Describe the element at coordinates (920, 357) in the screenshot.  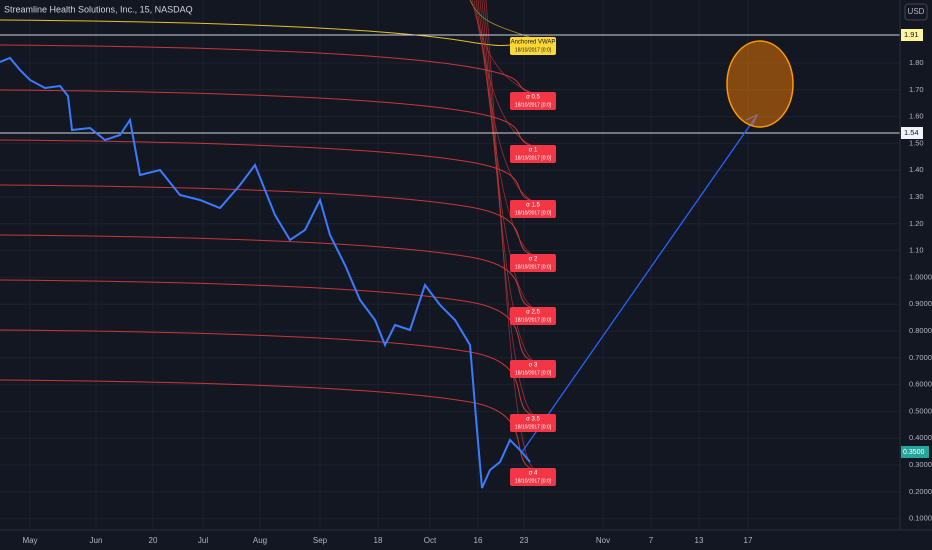
I see `price-tick: 0.7000` at that location.